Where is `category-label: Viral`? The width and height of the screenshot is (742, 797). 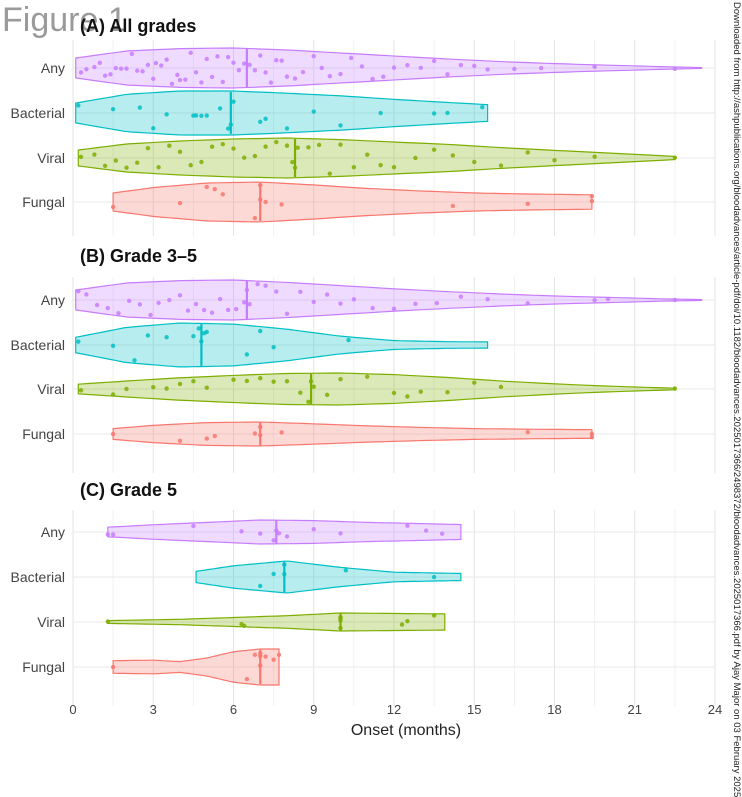 category-label: Viral is located at coordinates (51, 622).